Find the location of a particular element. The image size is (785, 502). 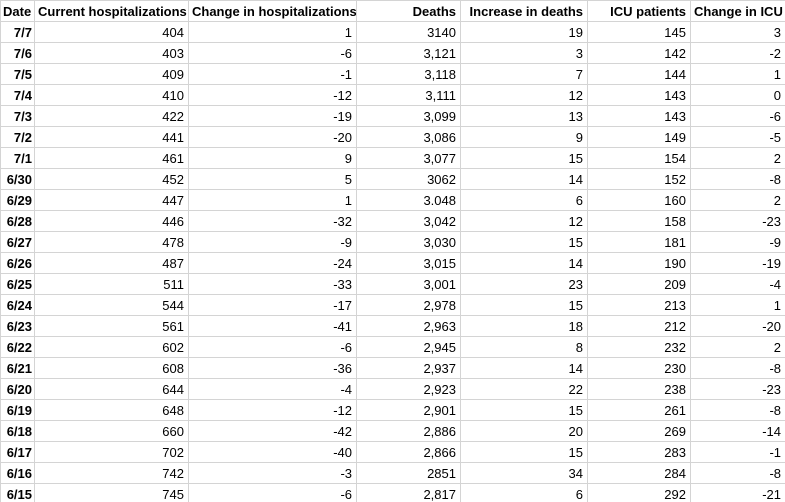

cell: 190 is located at coordinates (639, 263).